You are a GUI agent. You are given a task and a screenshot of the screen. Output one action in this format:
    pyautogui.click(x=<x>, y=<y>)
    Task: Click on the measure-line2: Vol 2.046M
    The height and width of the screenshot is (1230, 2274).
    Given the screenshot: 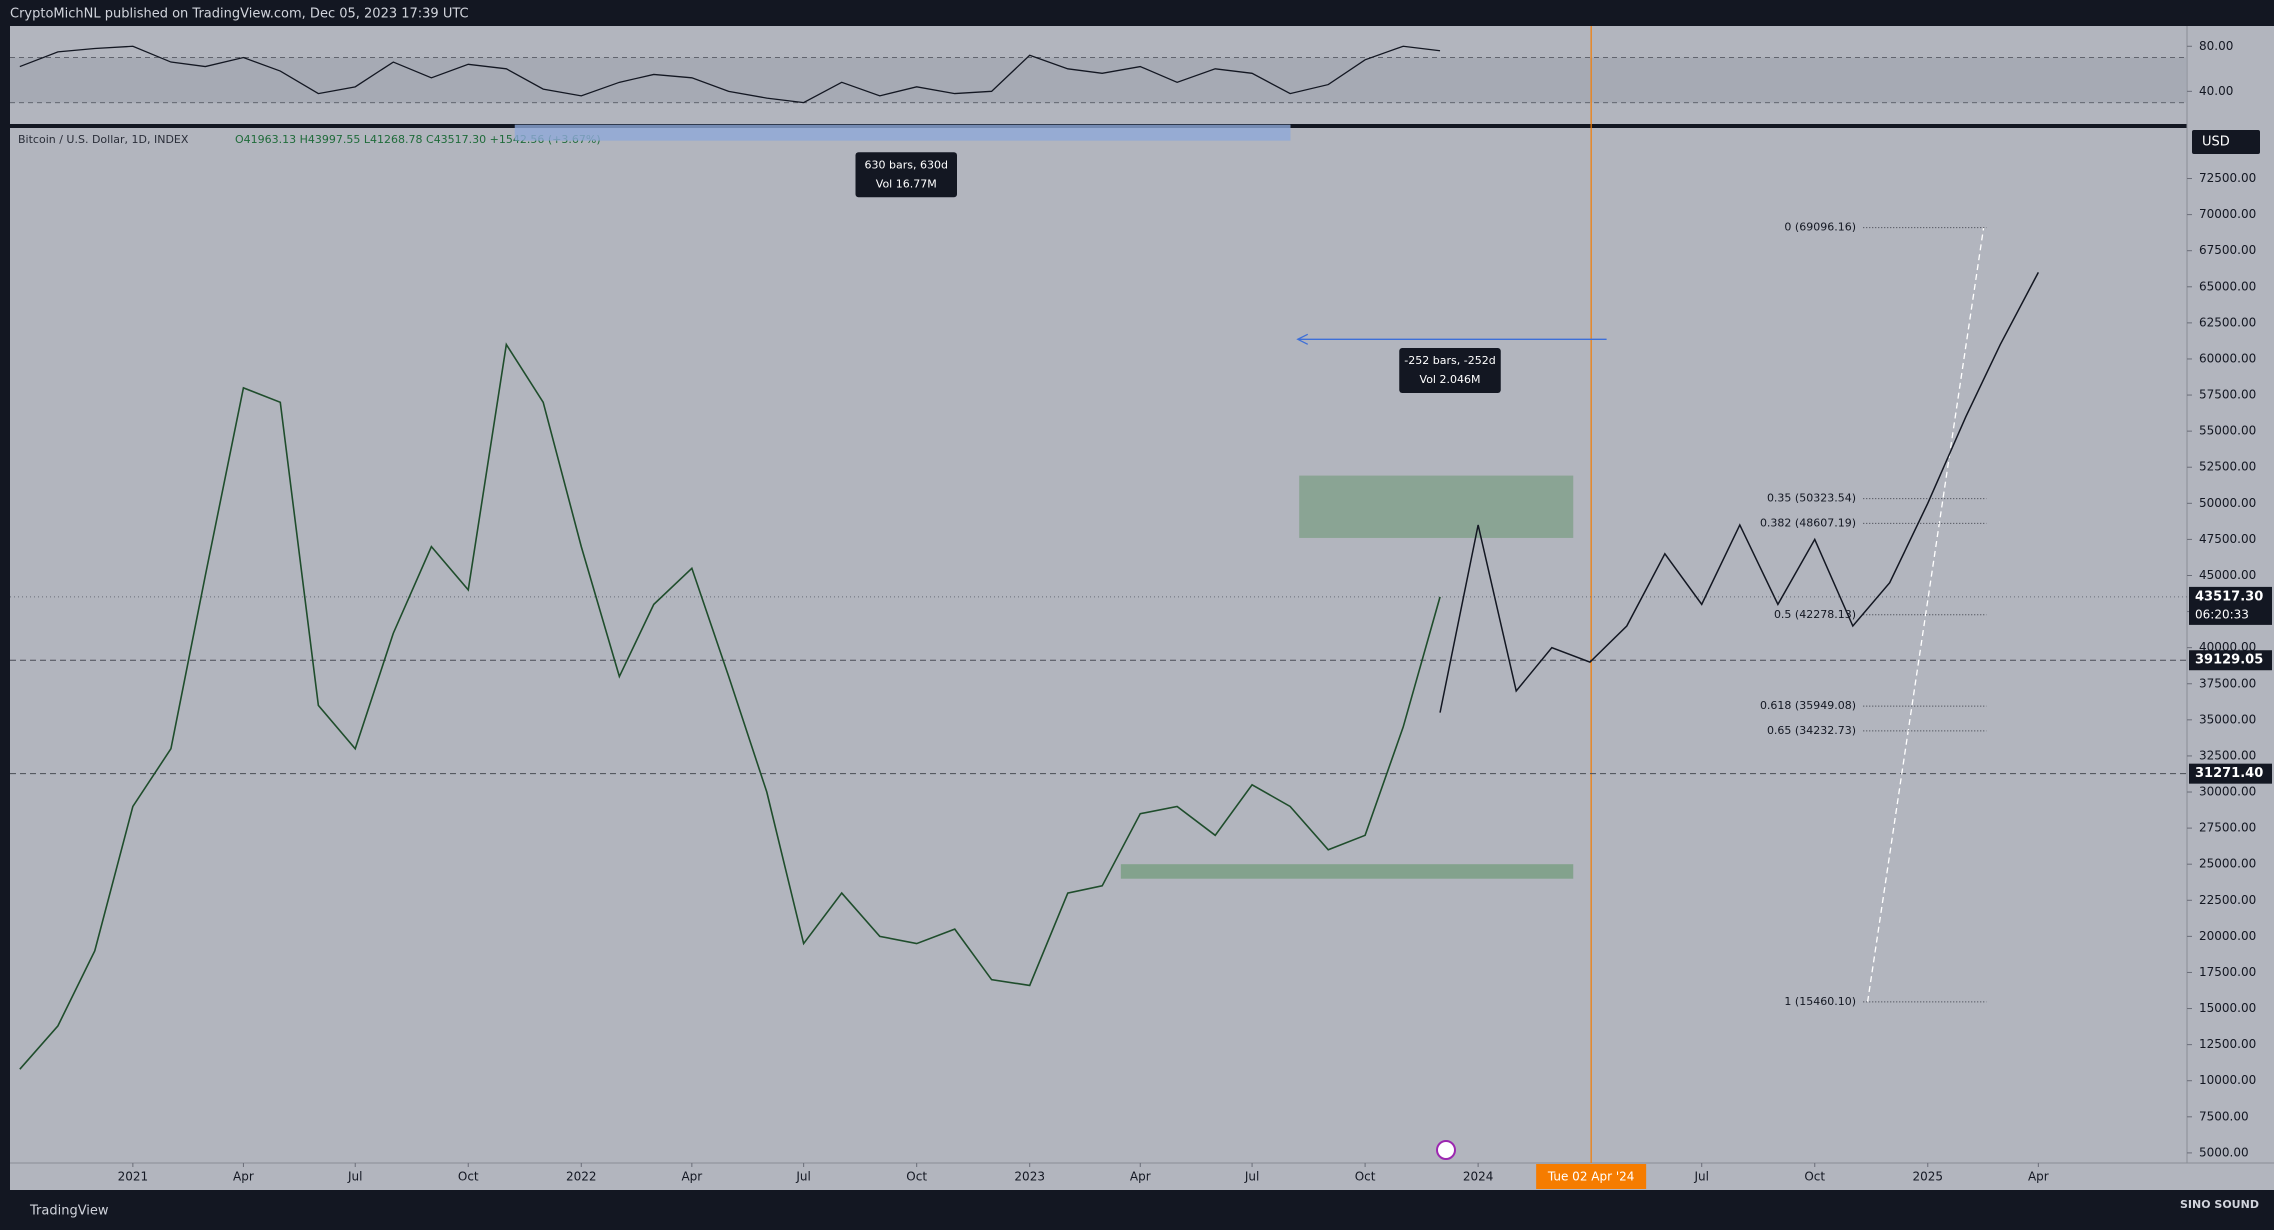 What is the action you would take?
    pyautogui.click(x=1450, y=379)
    